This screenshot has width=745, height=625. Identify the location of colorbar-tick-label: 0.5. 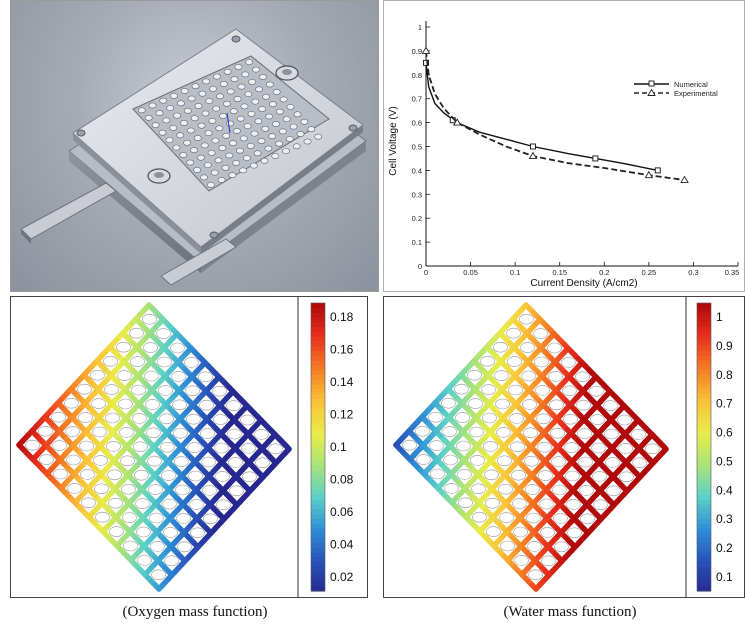
(724, 461).